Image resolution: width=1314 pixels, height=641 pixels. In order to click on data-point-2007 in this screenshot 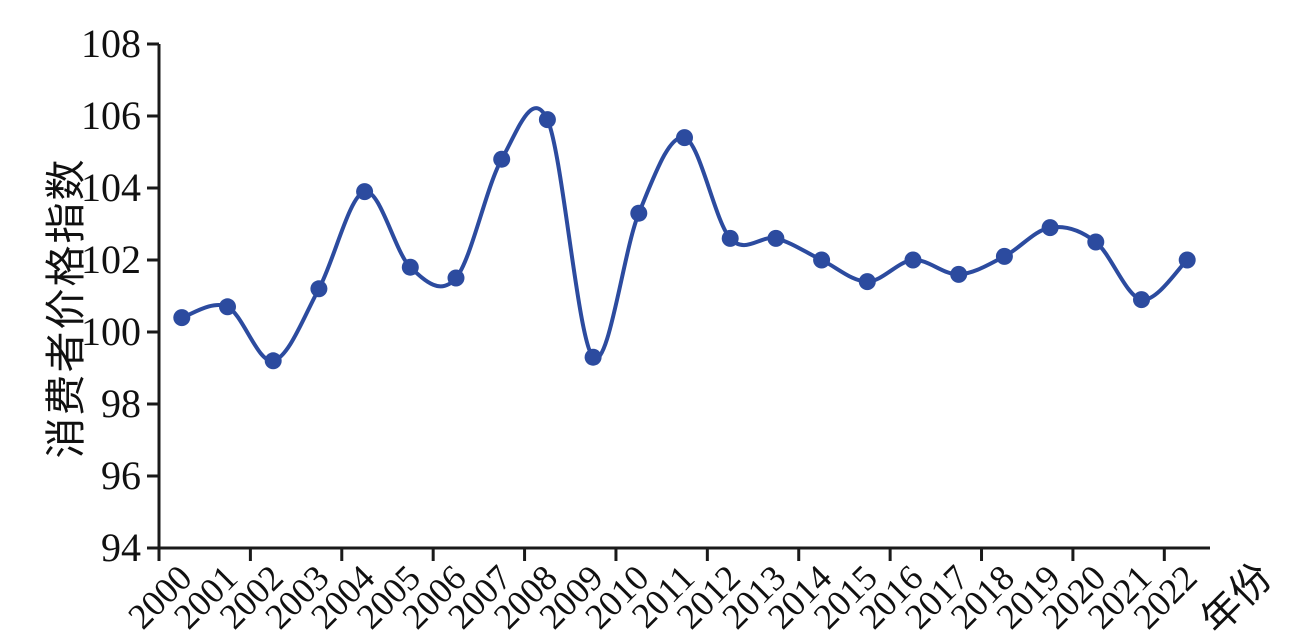, I will do `click(502, 159)`.